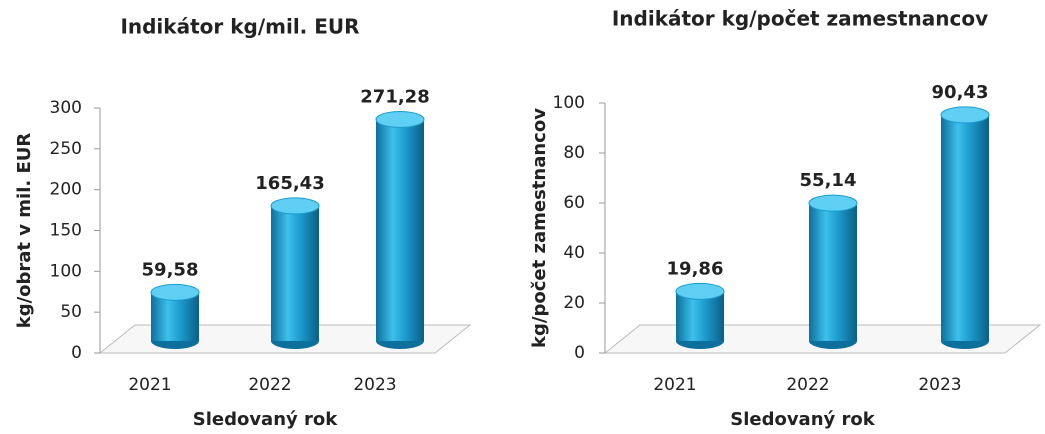  Describe the element at coordinates (960, 92) in the screenshot. I see `value-label: 90,43` at that location.